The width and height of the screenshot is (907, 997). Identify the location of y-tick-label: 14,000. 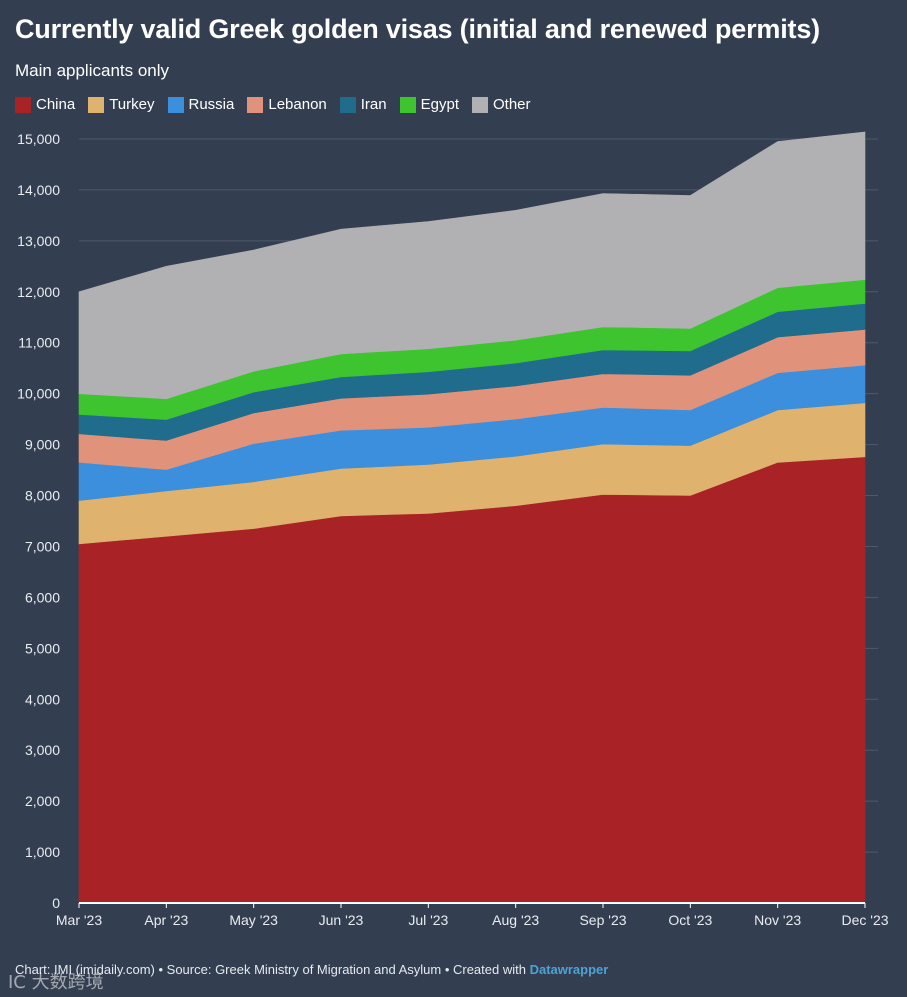
(38, 190).